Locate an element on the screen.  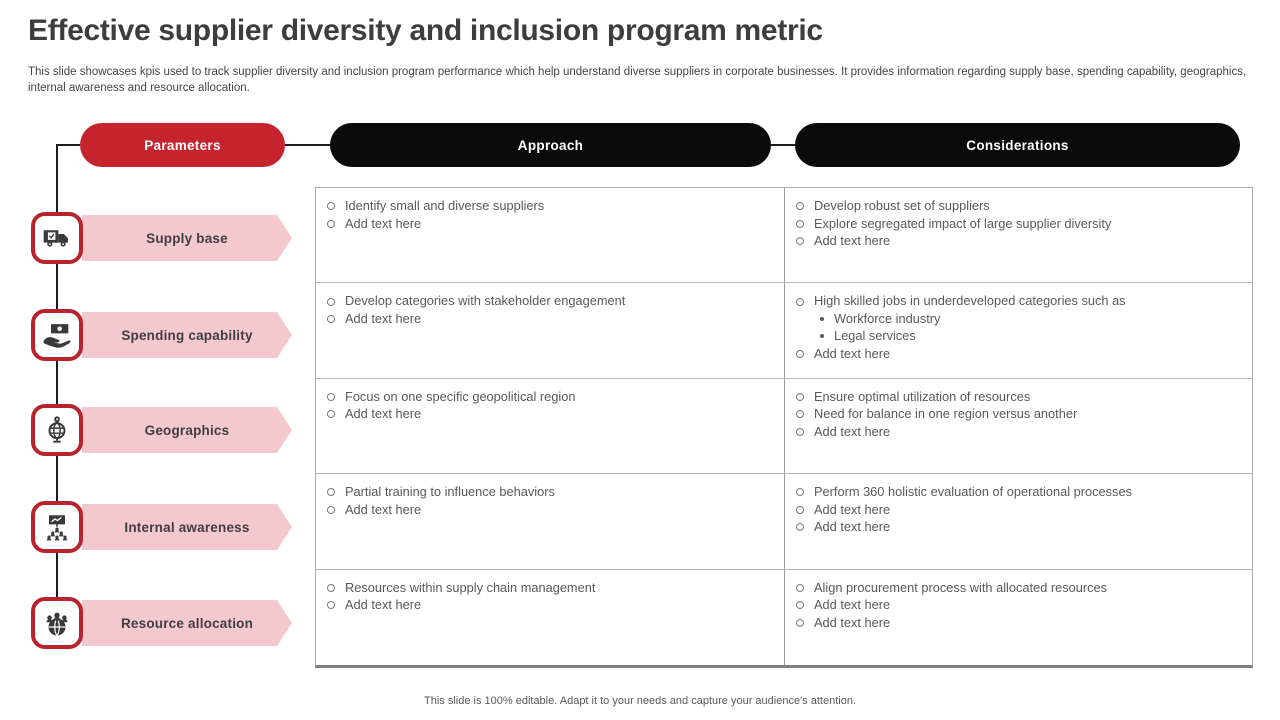
row-label-text: Spending capability is located at coordinates (187, 335).